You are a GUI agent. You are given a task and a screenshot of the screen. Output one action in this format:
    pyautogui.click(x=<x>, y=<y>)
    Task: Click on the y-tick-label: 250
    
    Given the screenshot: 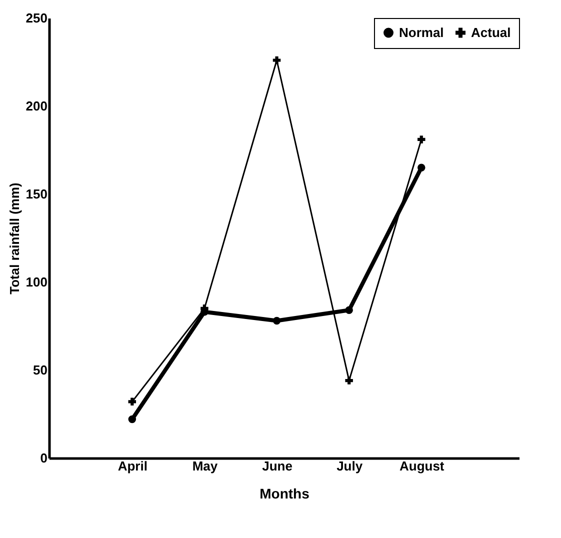 What is the action you would take?
    pyautogui.click(x=37, y=18)
    